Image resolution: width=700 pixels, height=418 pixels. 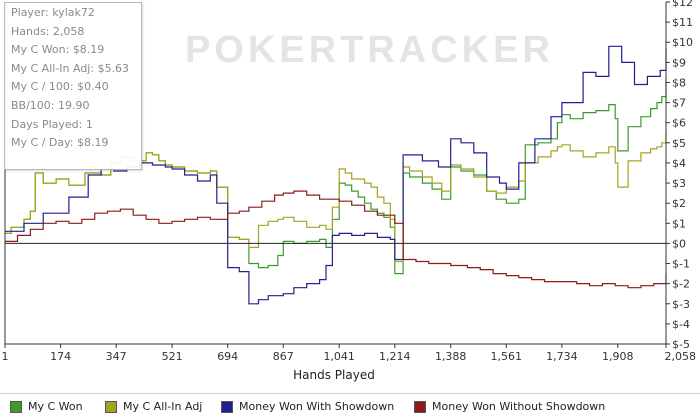 I want to click on y-tick-label: $8, so click(x=679, y=82).